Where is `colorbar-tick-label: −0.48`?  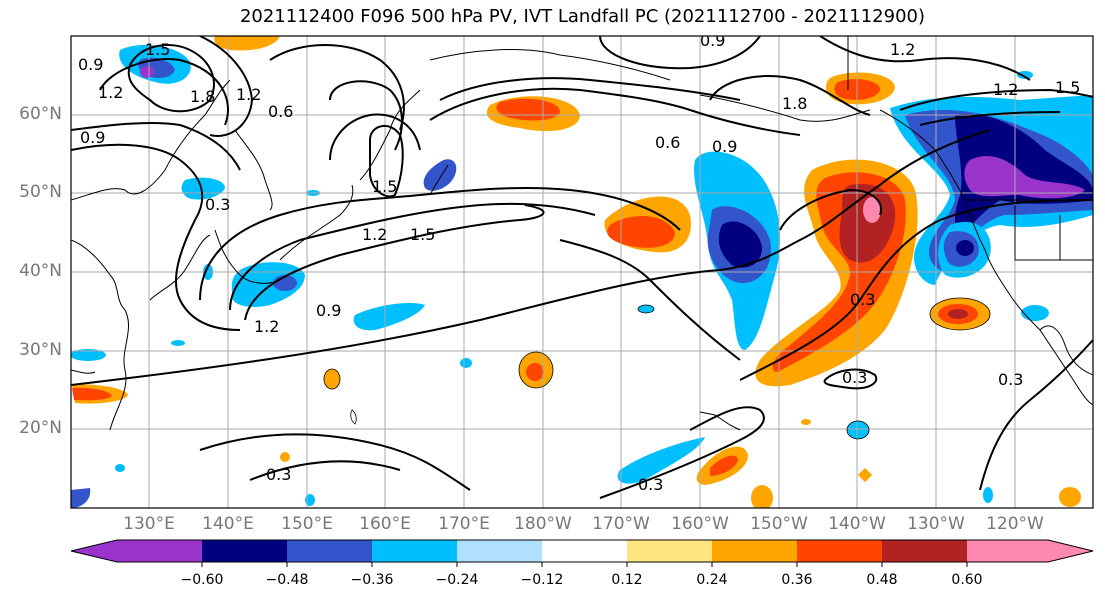 colorbar-tick-label: −0.48 is located at coordinates (287, 580).